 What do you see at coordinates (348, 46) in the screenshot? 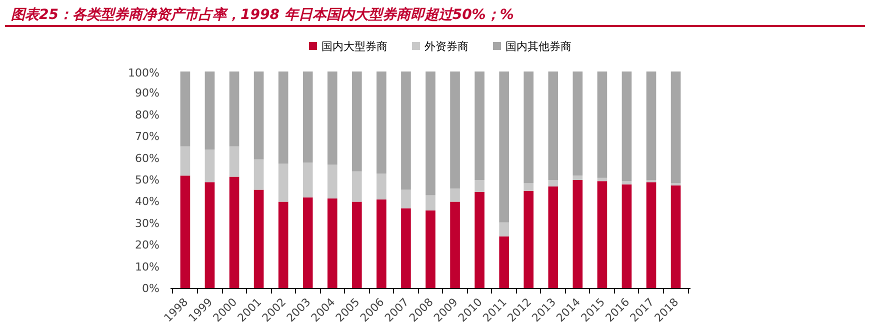
I see `legend-item: 国内大型券商` at bounding box center [348, 46].